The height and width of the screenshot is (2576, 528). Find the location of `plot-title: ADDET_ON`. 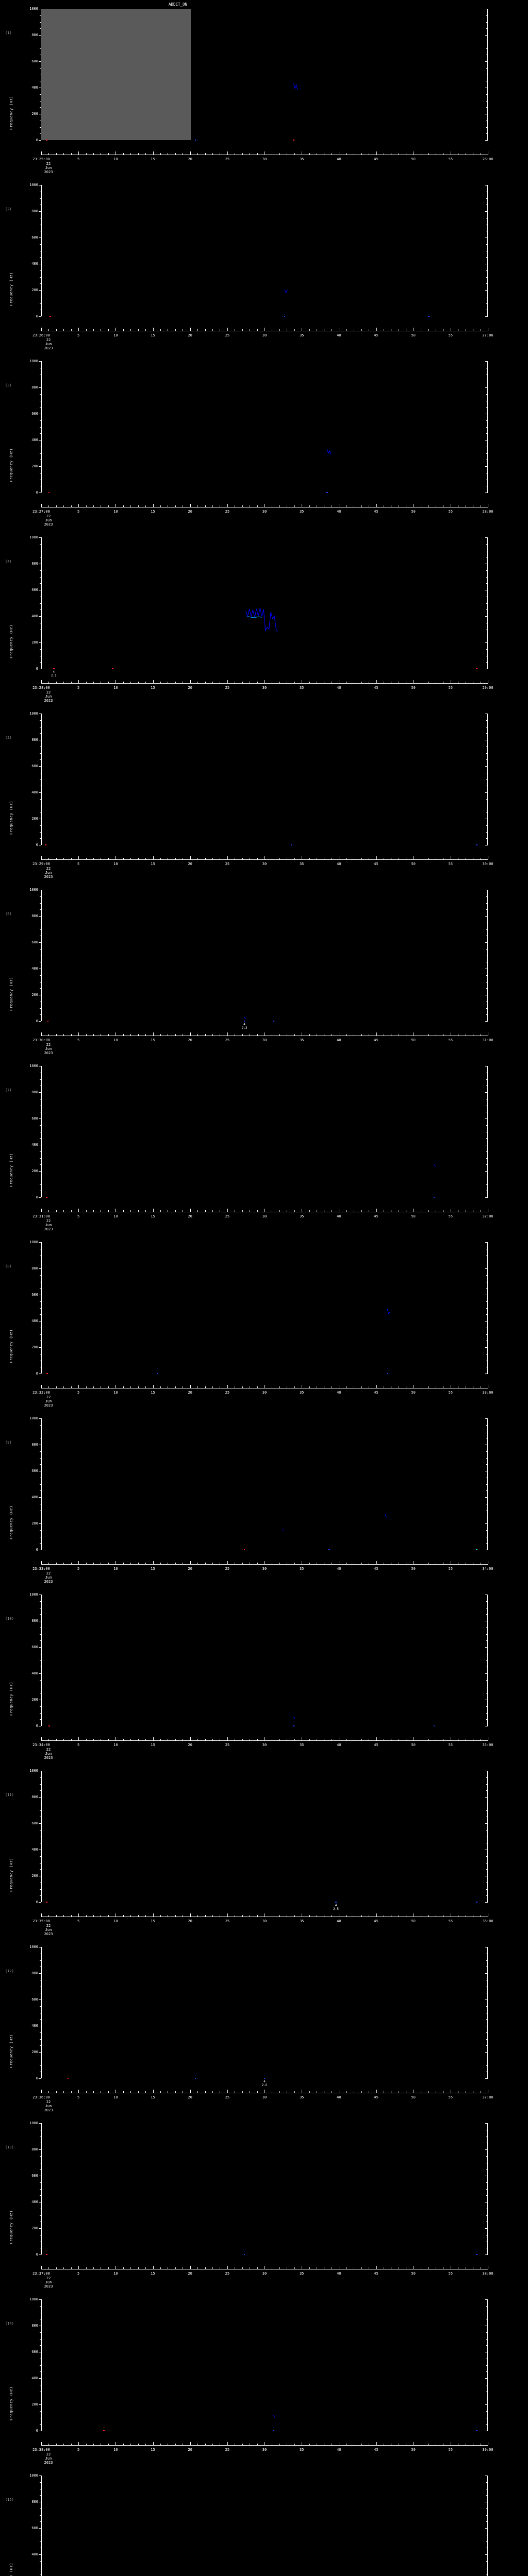

plot-title: ADDET_ON is located at coordinates (178, 4).